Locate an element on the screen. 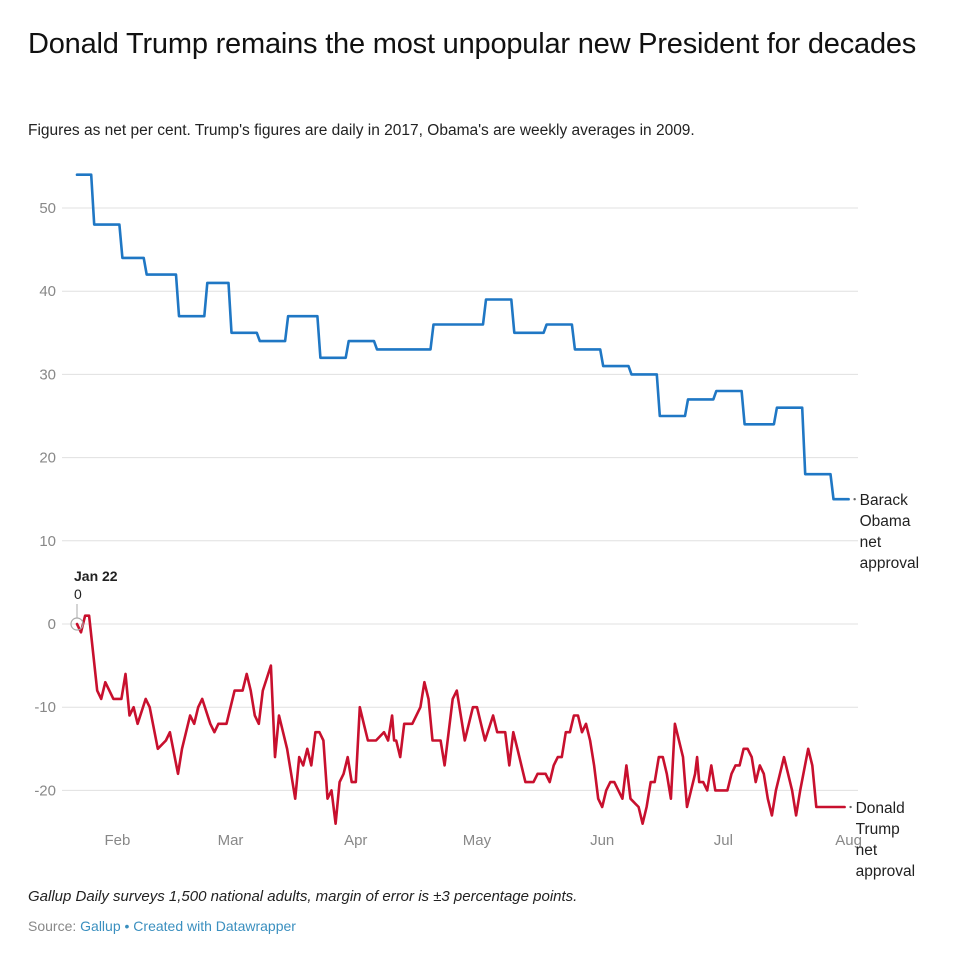  y-tick-label: 50 is located at coordinates (47, 208).